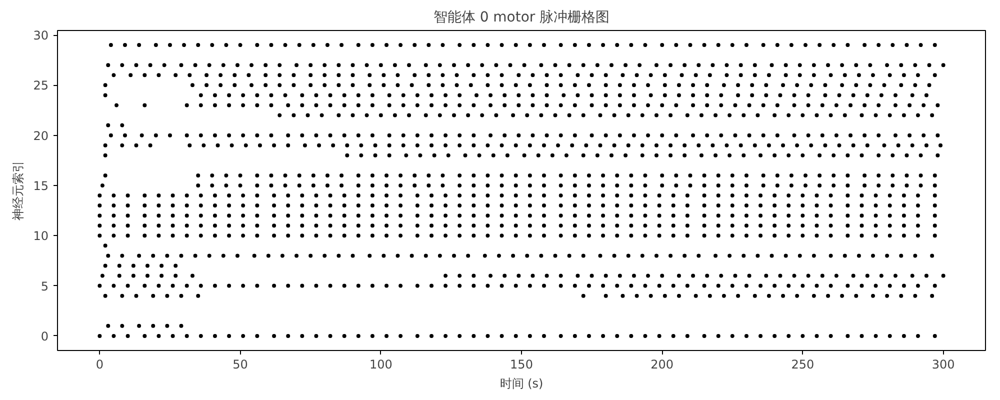 This screenshot has width=1000, height=400. What do you see at coordinates (44, 336) in the screenshot?
I see `y-tick-label: 0` at bounding box center [44, 336].